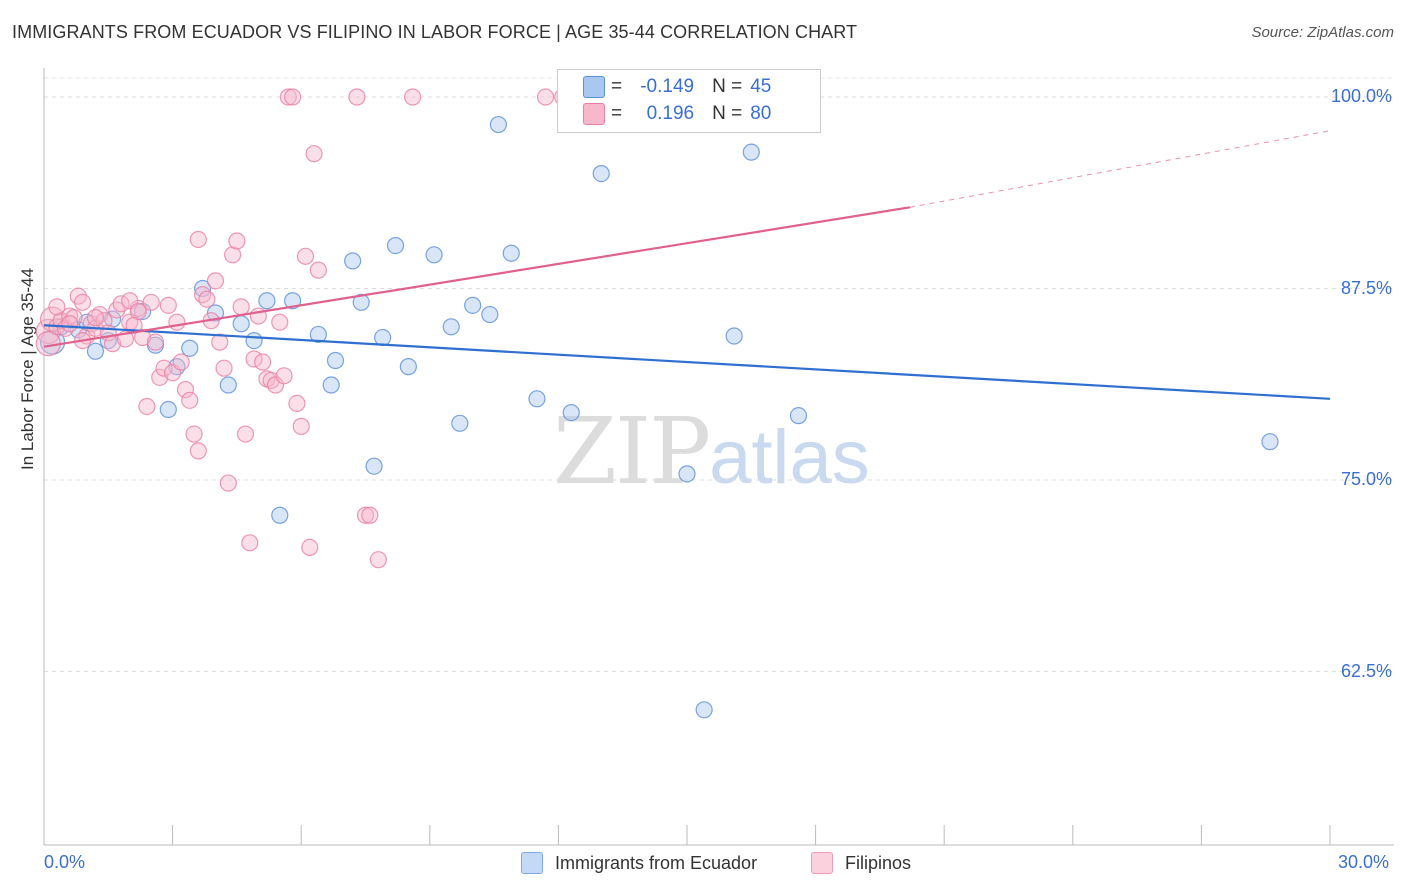 The image size is (1406, 892). What do you see at coordinates (632, 451) in the screenshot?
I see `watermark-zip: ZIP` at bounding box center [632, 451].